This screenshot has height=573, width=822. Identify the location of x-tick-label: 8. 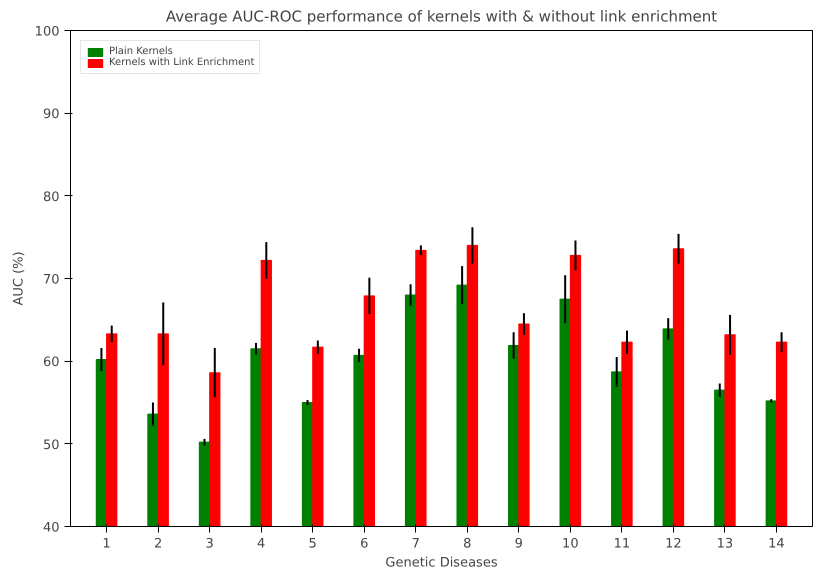
(467, 544).